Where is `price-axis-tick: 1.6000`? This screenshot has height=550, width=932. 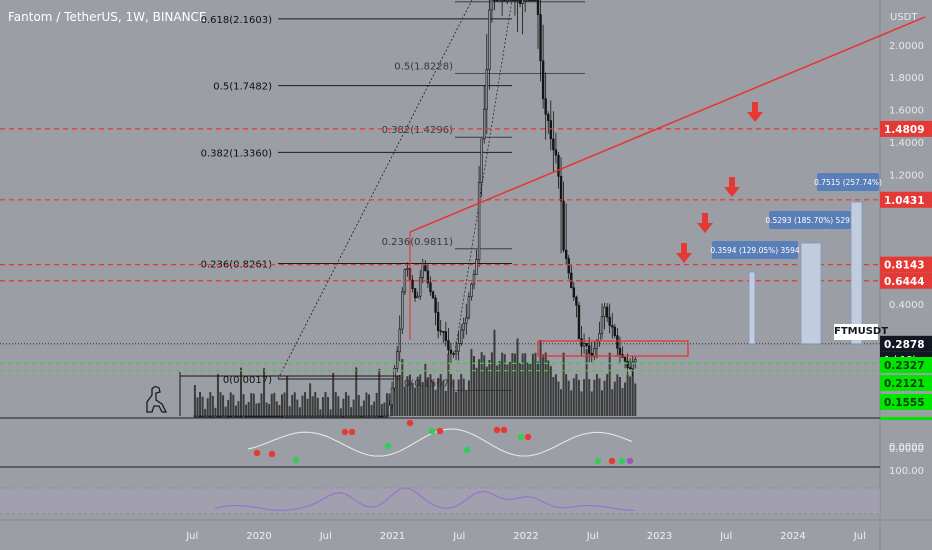
price-axis-tick: 1.6000 is located at coordinates (906, 111).